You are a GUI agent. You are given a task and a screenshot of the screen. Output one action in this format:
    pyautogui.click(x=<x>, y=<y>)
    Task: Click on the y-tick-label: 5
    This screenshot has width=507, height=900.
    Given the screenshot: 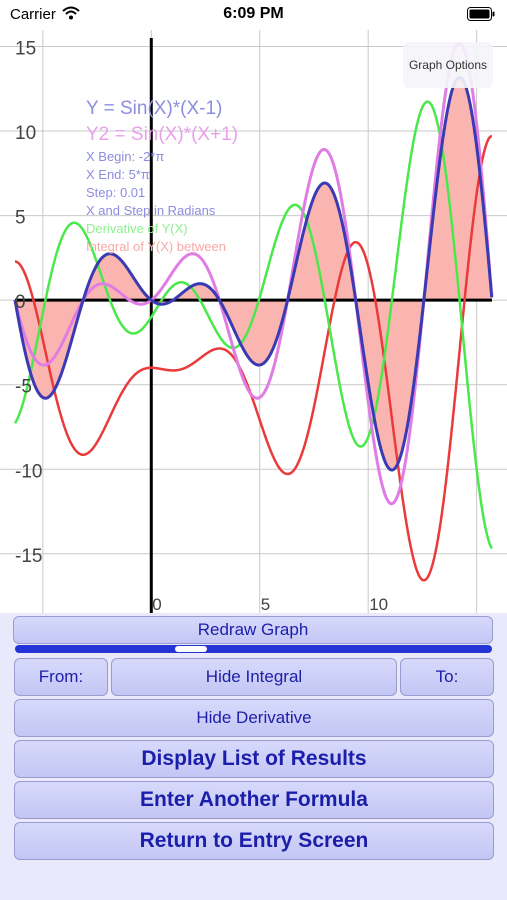 What is the action you would take?
    pyautogui.click(x=20, y=218)
    